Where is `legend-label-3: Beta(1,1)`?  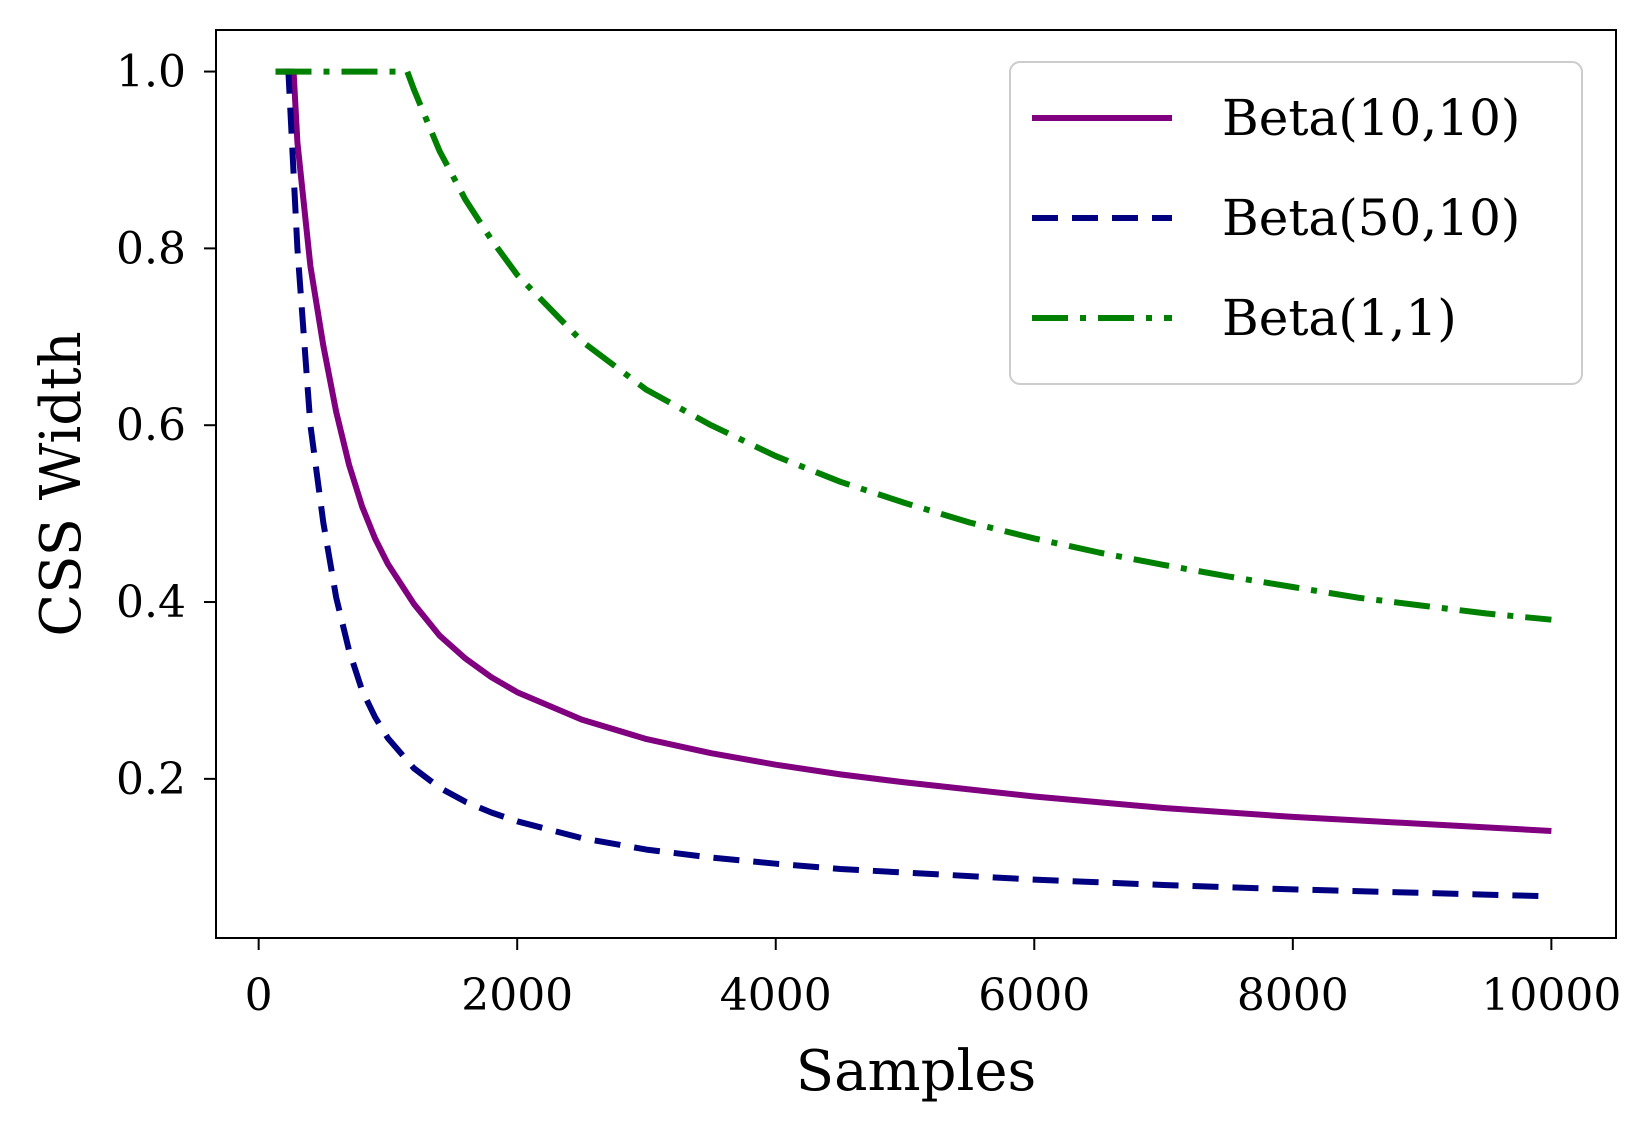 legend-label-3: Beta(1,1) is located at coordinates (1339, 318).